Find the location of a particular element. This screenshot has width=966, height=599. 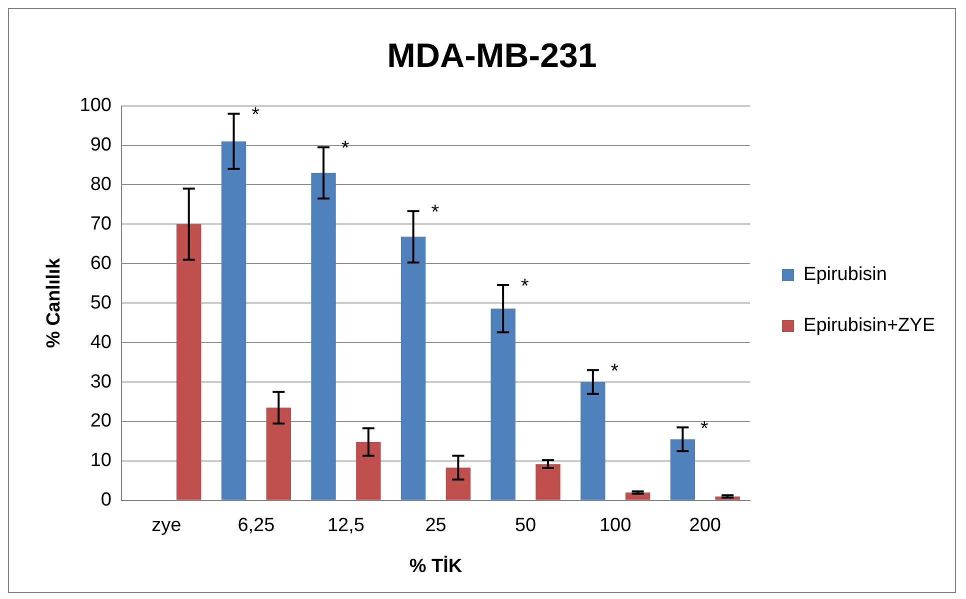

chart-title: MDA-MB-231 is located at coordinates (492, 55).